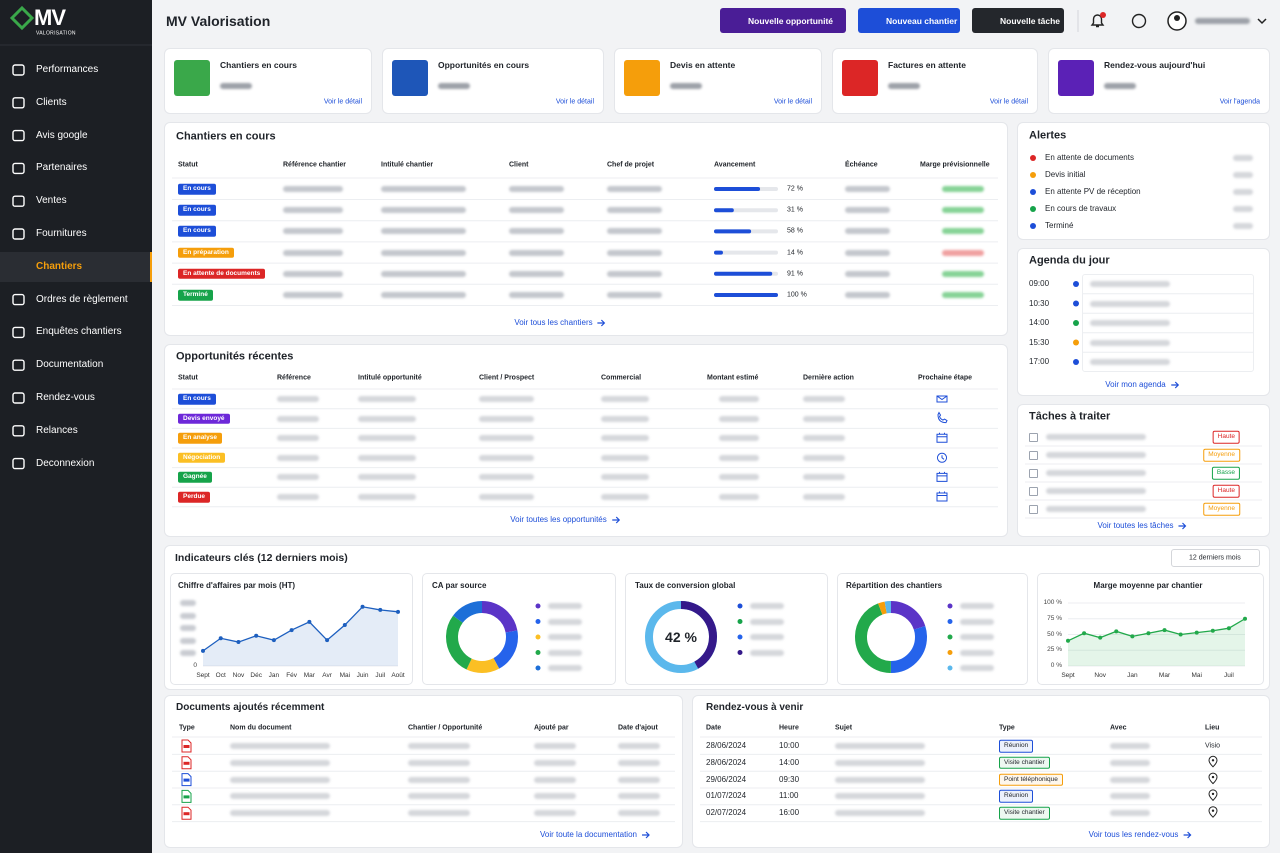 The image size is (1280, 853). What do you see at coordinates (195, 477) in the screenshot?
I see `status-badge: Gagnée` at bounding box center [195, 477].